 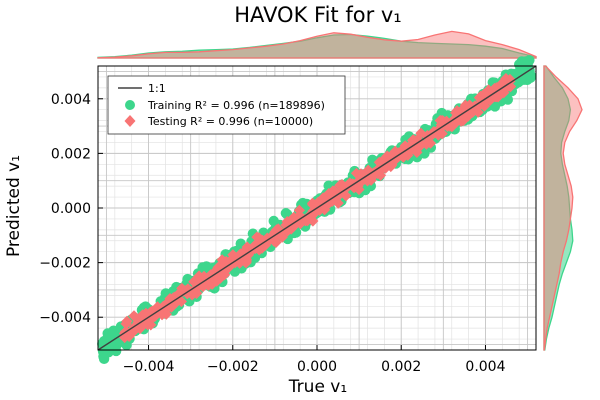 I want to click on legend-label-testing: Testing R² = 0.996 (n=10000), so click(x=230, y=121).